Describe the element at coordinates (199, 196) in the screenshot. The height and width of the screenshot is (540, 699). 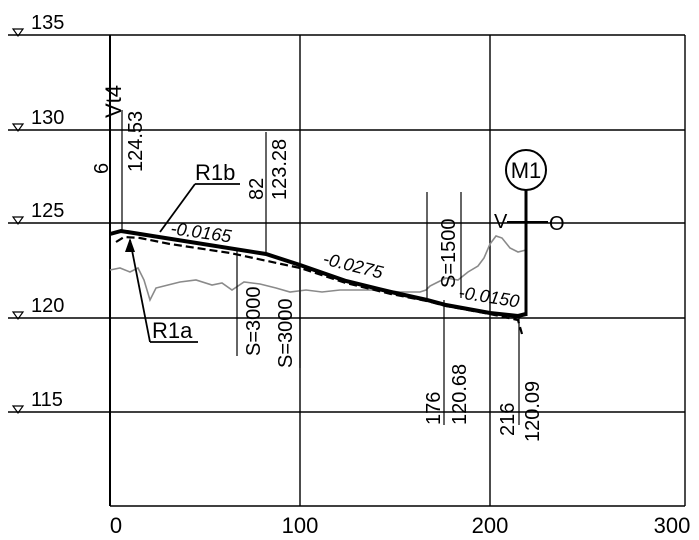
I see `r1b-callout: R1b` at that location.